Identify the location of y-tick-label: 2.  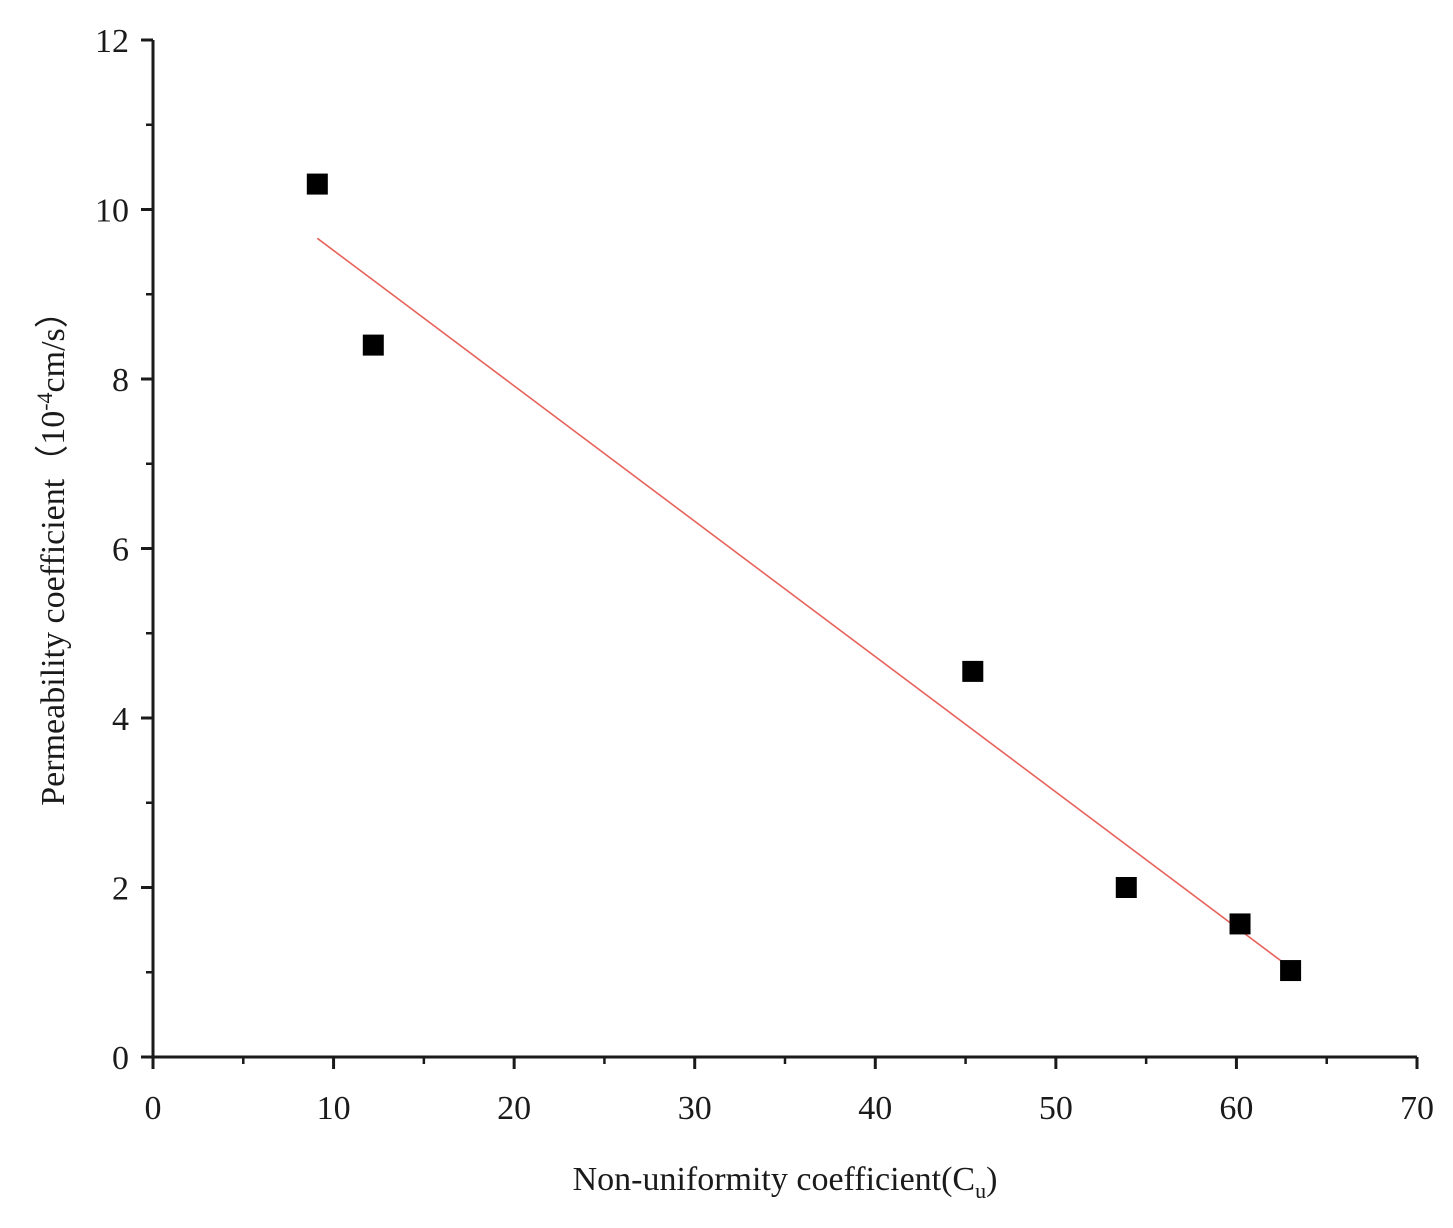
(120, 889).